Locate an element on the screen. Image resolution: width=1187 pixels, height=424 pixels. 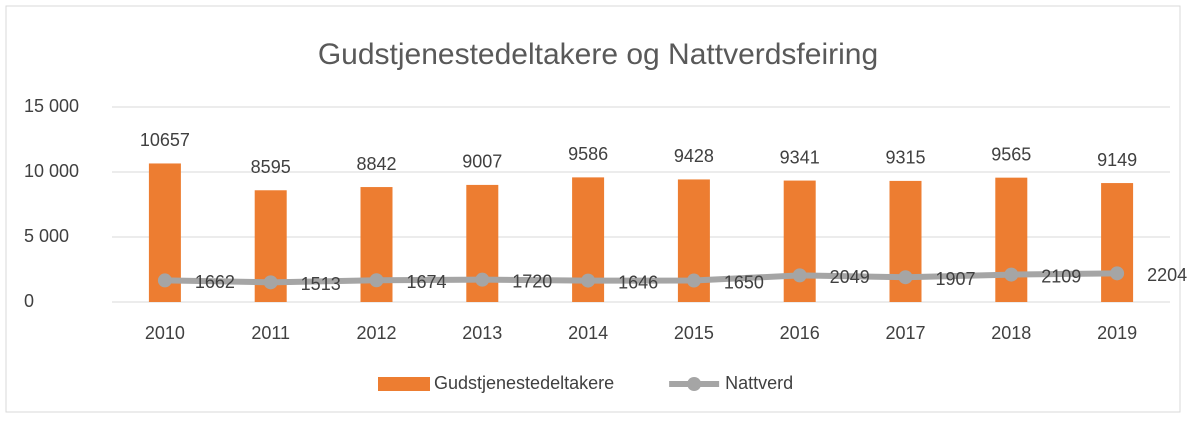
data-label: 2049 is located at coordinates (850, 277).